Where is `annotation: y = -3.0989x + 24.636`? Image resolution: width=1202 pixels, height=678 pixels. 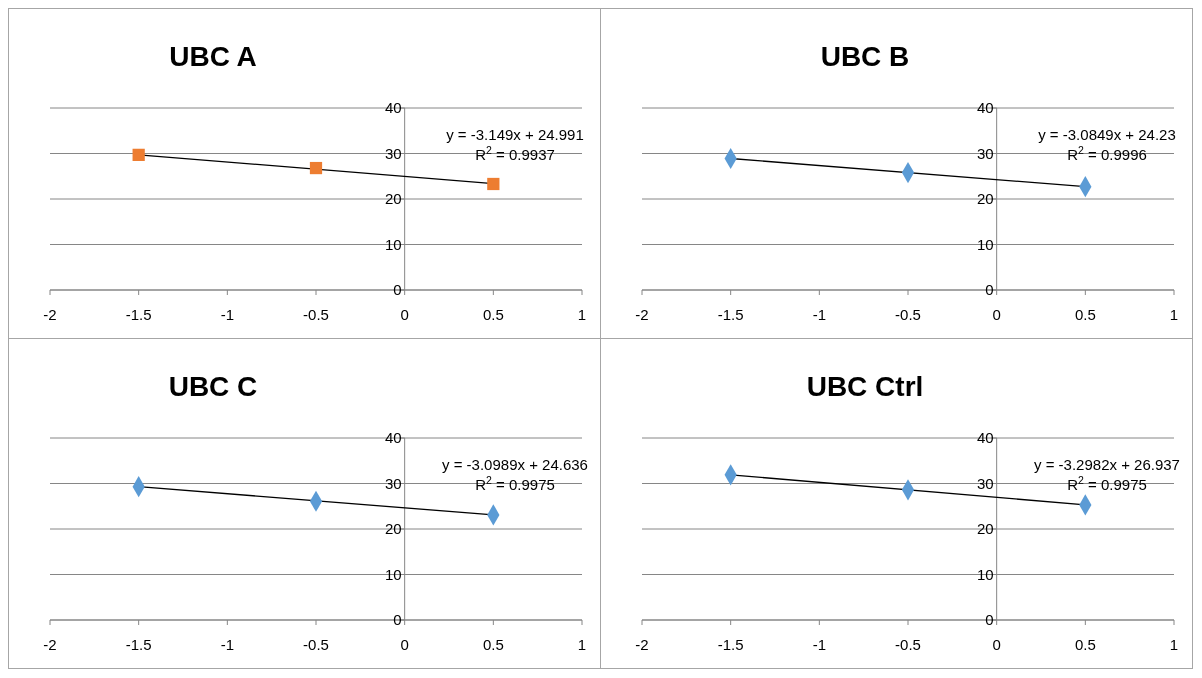 annotation: y = -3.0989x + 24.636 is located at coordinates (515, 464).